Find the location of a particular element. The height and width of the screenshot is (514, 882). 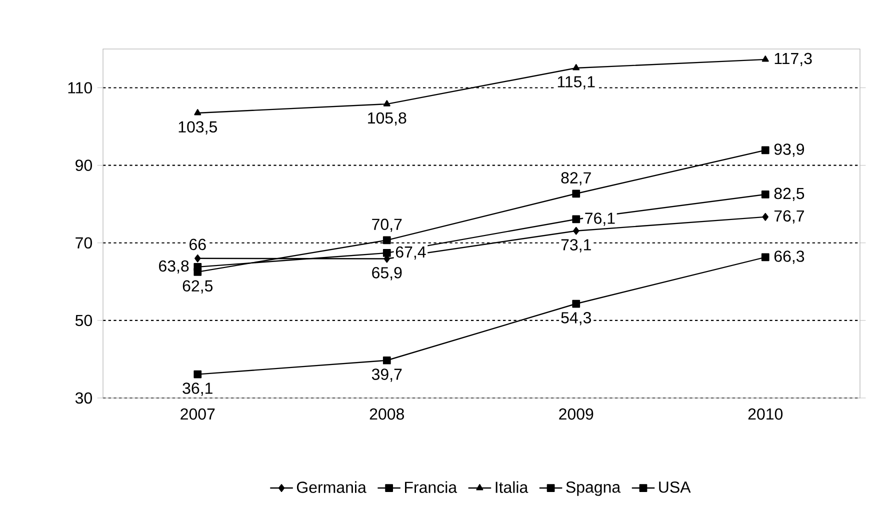

data-label: 76,7 is located at coordinates (789, 217).